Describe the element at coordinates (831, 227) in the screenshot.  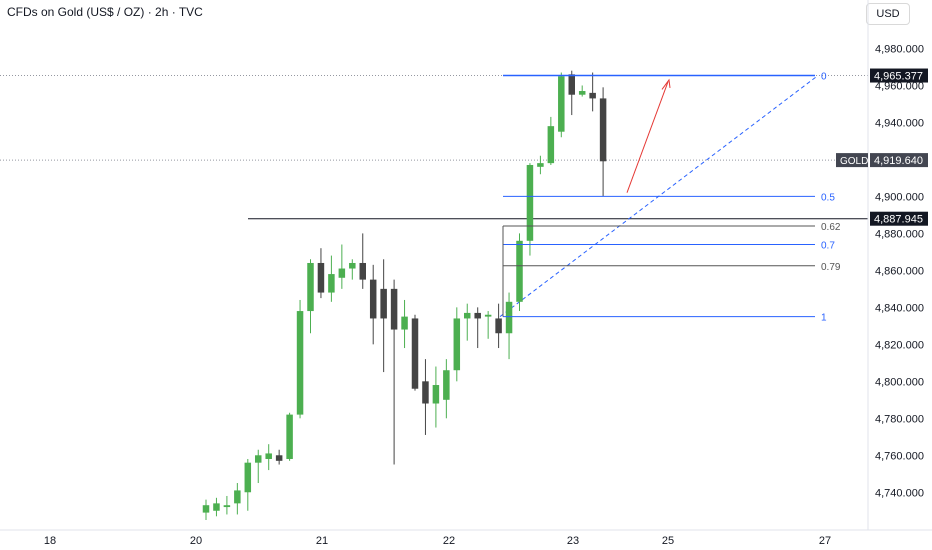
I see `fib-level-label: 0.62` at that location.